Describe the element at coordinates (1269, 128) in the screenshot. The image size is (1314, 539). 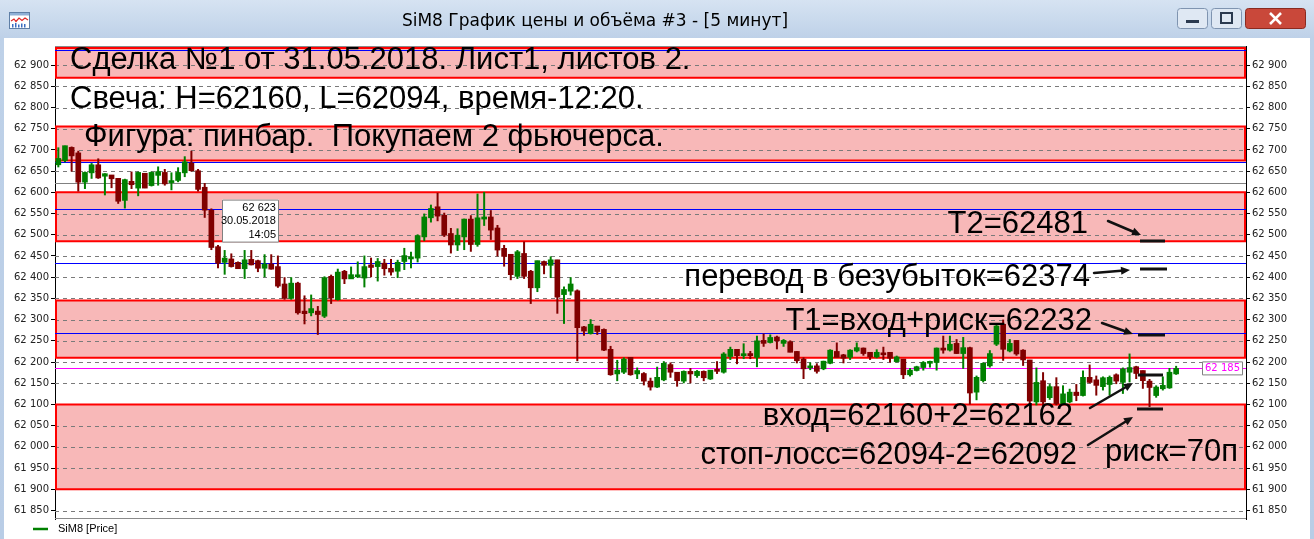
I see `y2-tick-label: 62 750` at that location.